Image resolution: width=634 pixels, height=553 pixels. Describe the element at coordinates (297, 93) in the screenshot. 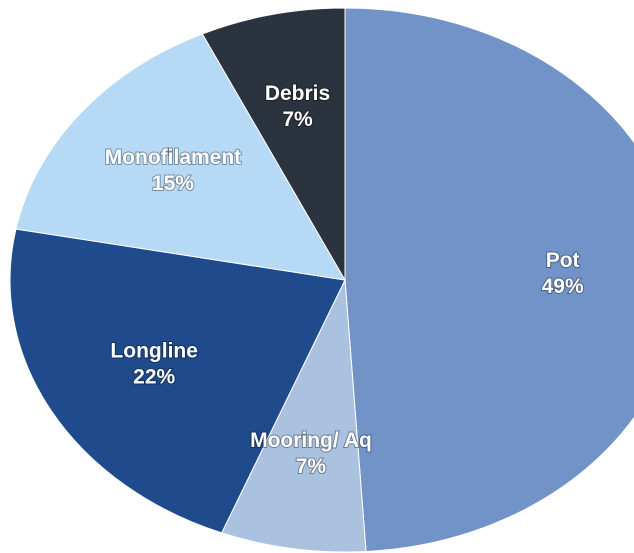

I see `slice-label: Debris` at that location.